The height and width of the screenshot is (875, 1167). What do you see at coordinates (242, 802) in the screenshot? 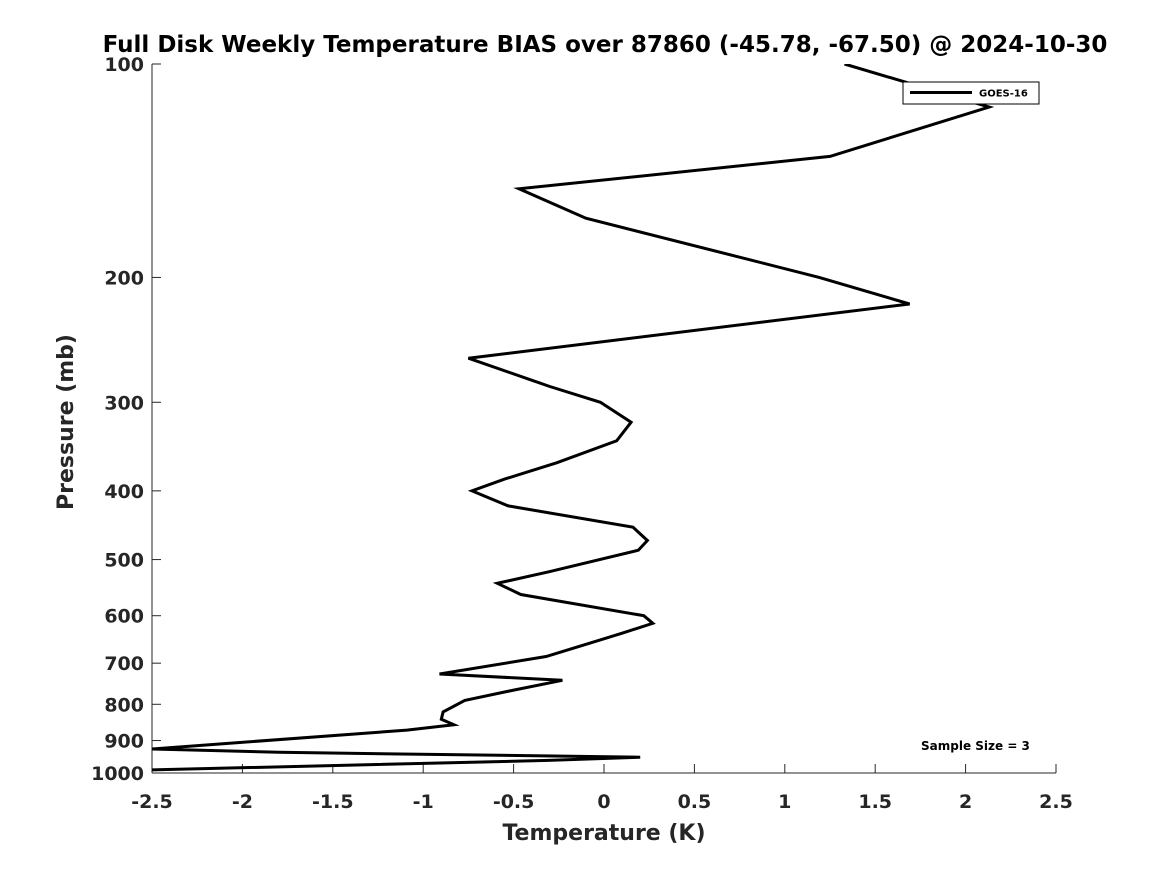
I see `x-tick-label: -2` at bounding box center [242, 802].